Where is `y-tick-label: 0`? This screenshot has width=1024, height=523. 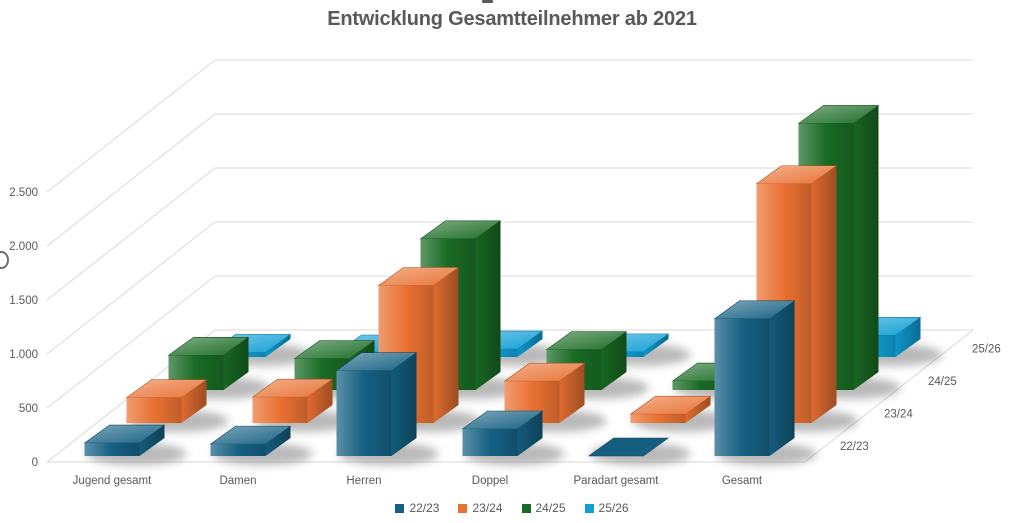
y-tick-label: 0 is located at coordinates (35, 463).